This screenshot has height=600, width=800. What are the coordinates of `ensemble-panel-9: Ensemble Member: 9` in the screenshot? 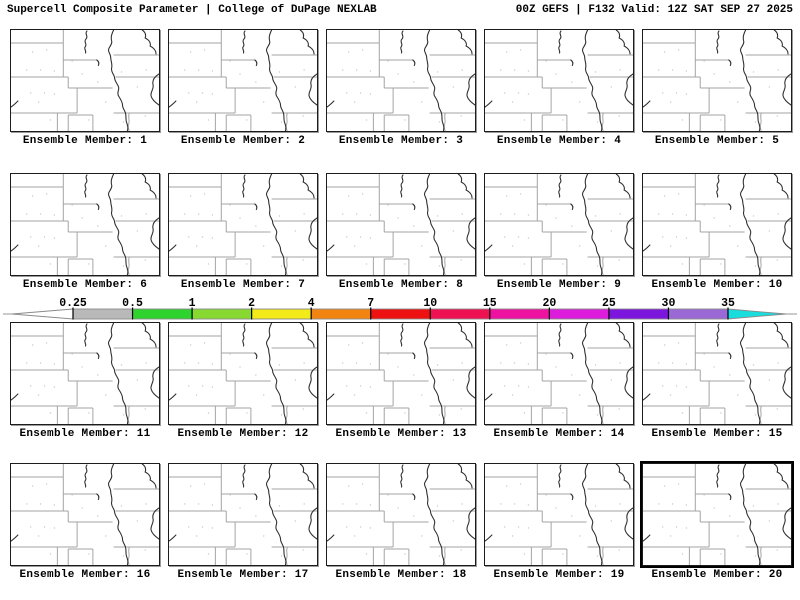 It's located at (559, 232).